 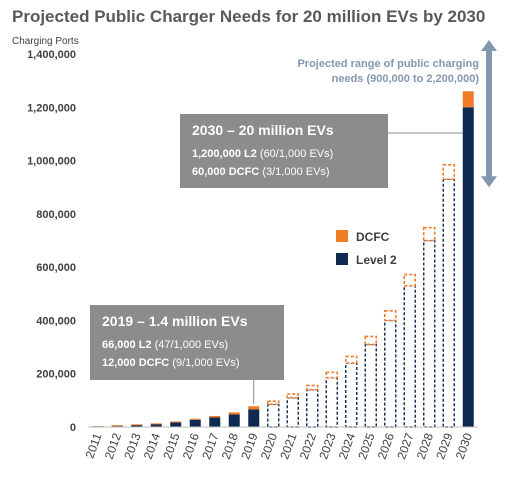 I want to click on bar-dcfc-2016, so click(x=195, y=419).